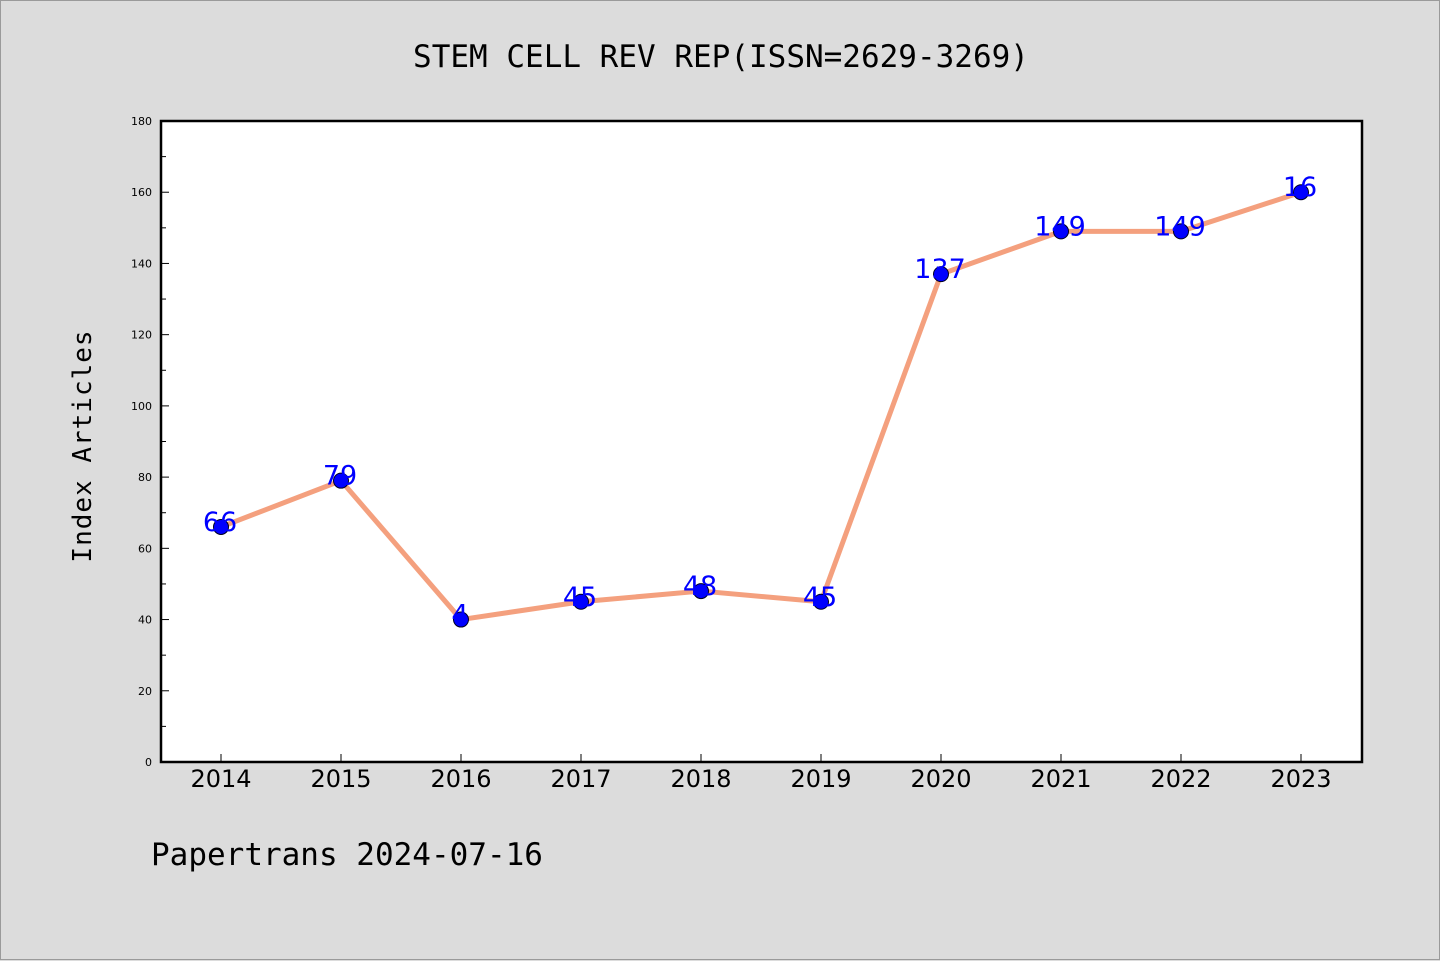  I want to click on x-tick-label: 2019, so click(820, 779).